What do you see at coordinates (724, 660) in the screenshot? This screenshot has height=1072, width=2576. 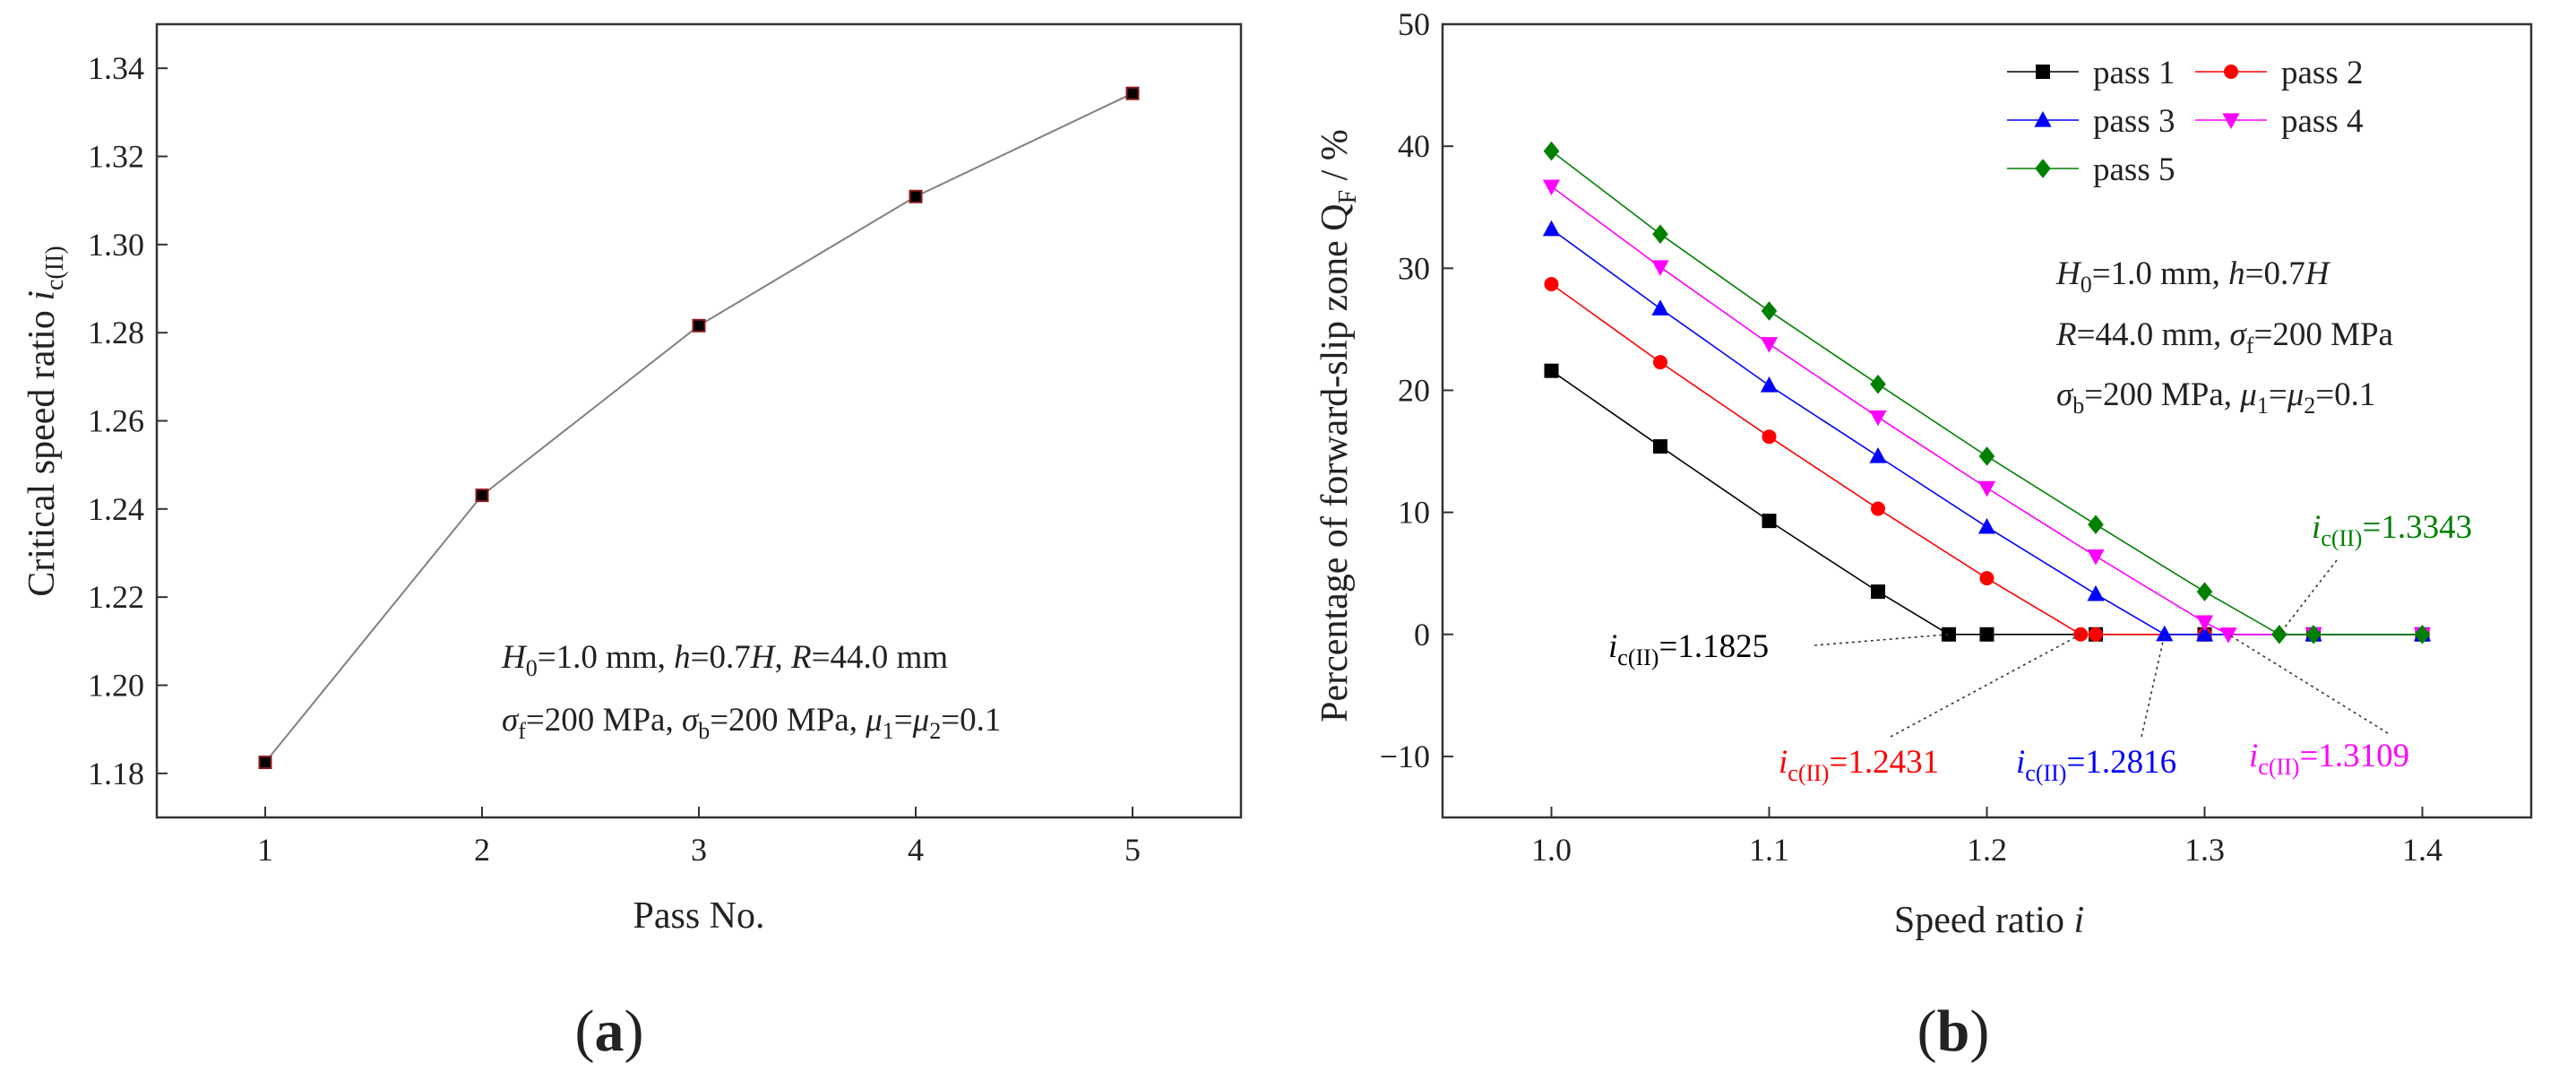 I see `chart-a-params-line-1: H0=1.0 mm, h=0.7H, R=44.0 mm` at bounding box center [724, 660].